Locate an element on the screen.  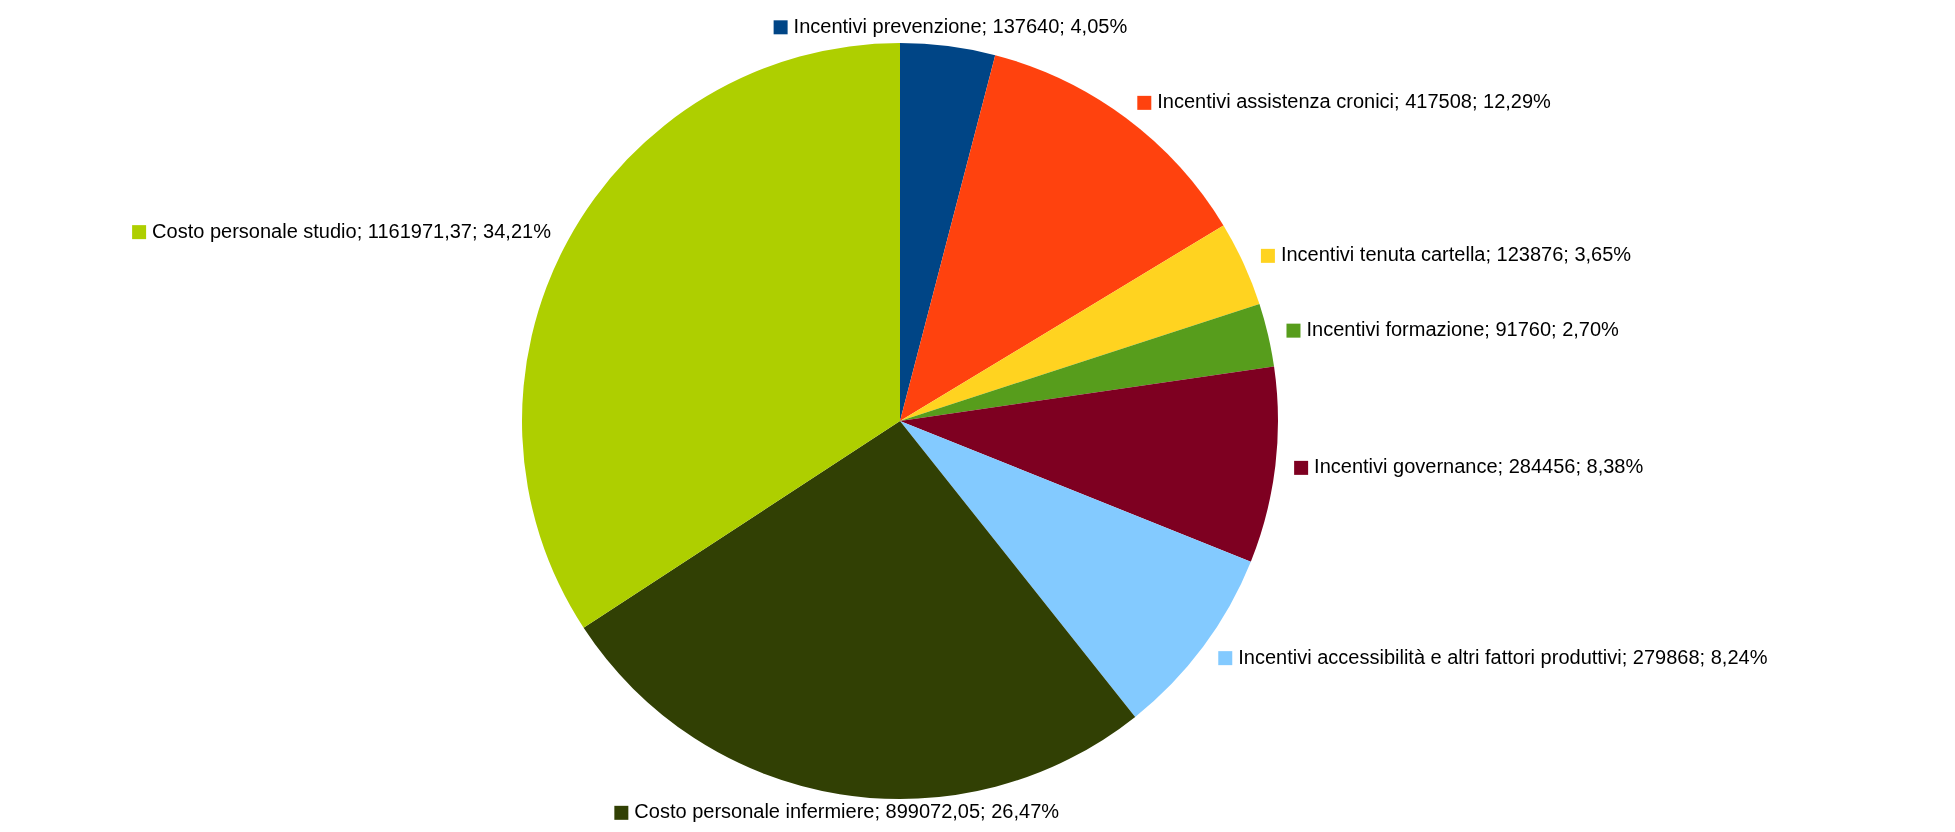
legend-label: Costo personale studio; 1161971,37; 34,21% is located at coordinates (352, 230).